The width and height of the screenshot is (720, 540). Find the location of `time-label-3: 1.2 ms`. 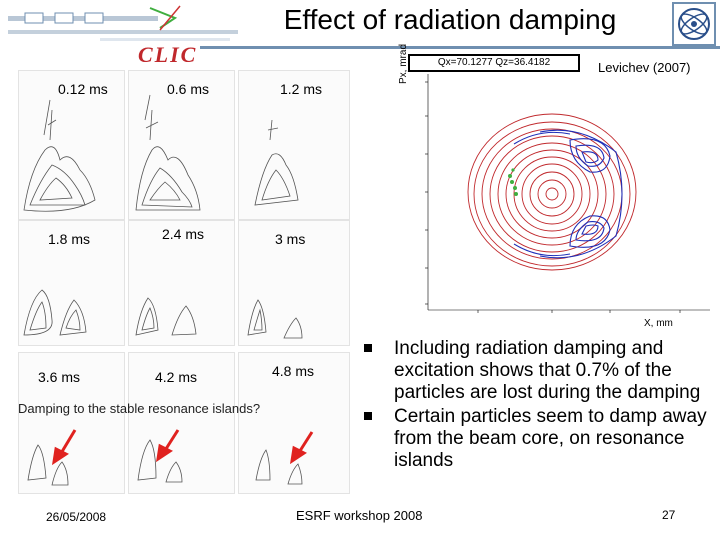

time-label-3: 1.2 ms is located at coordinates (301, 89).